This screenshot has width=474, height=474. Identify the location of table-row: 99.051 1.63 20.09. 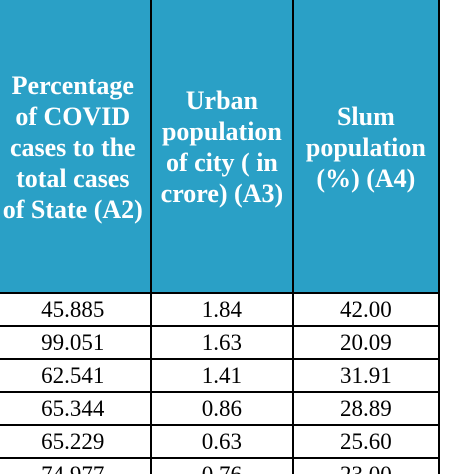
(220, 342).